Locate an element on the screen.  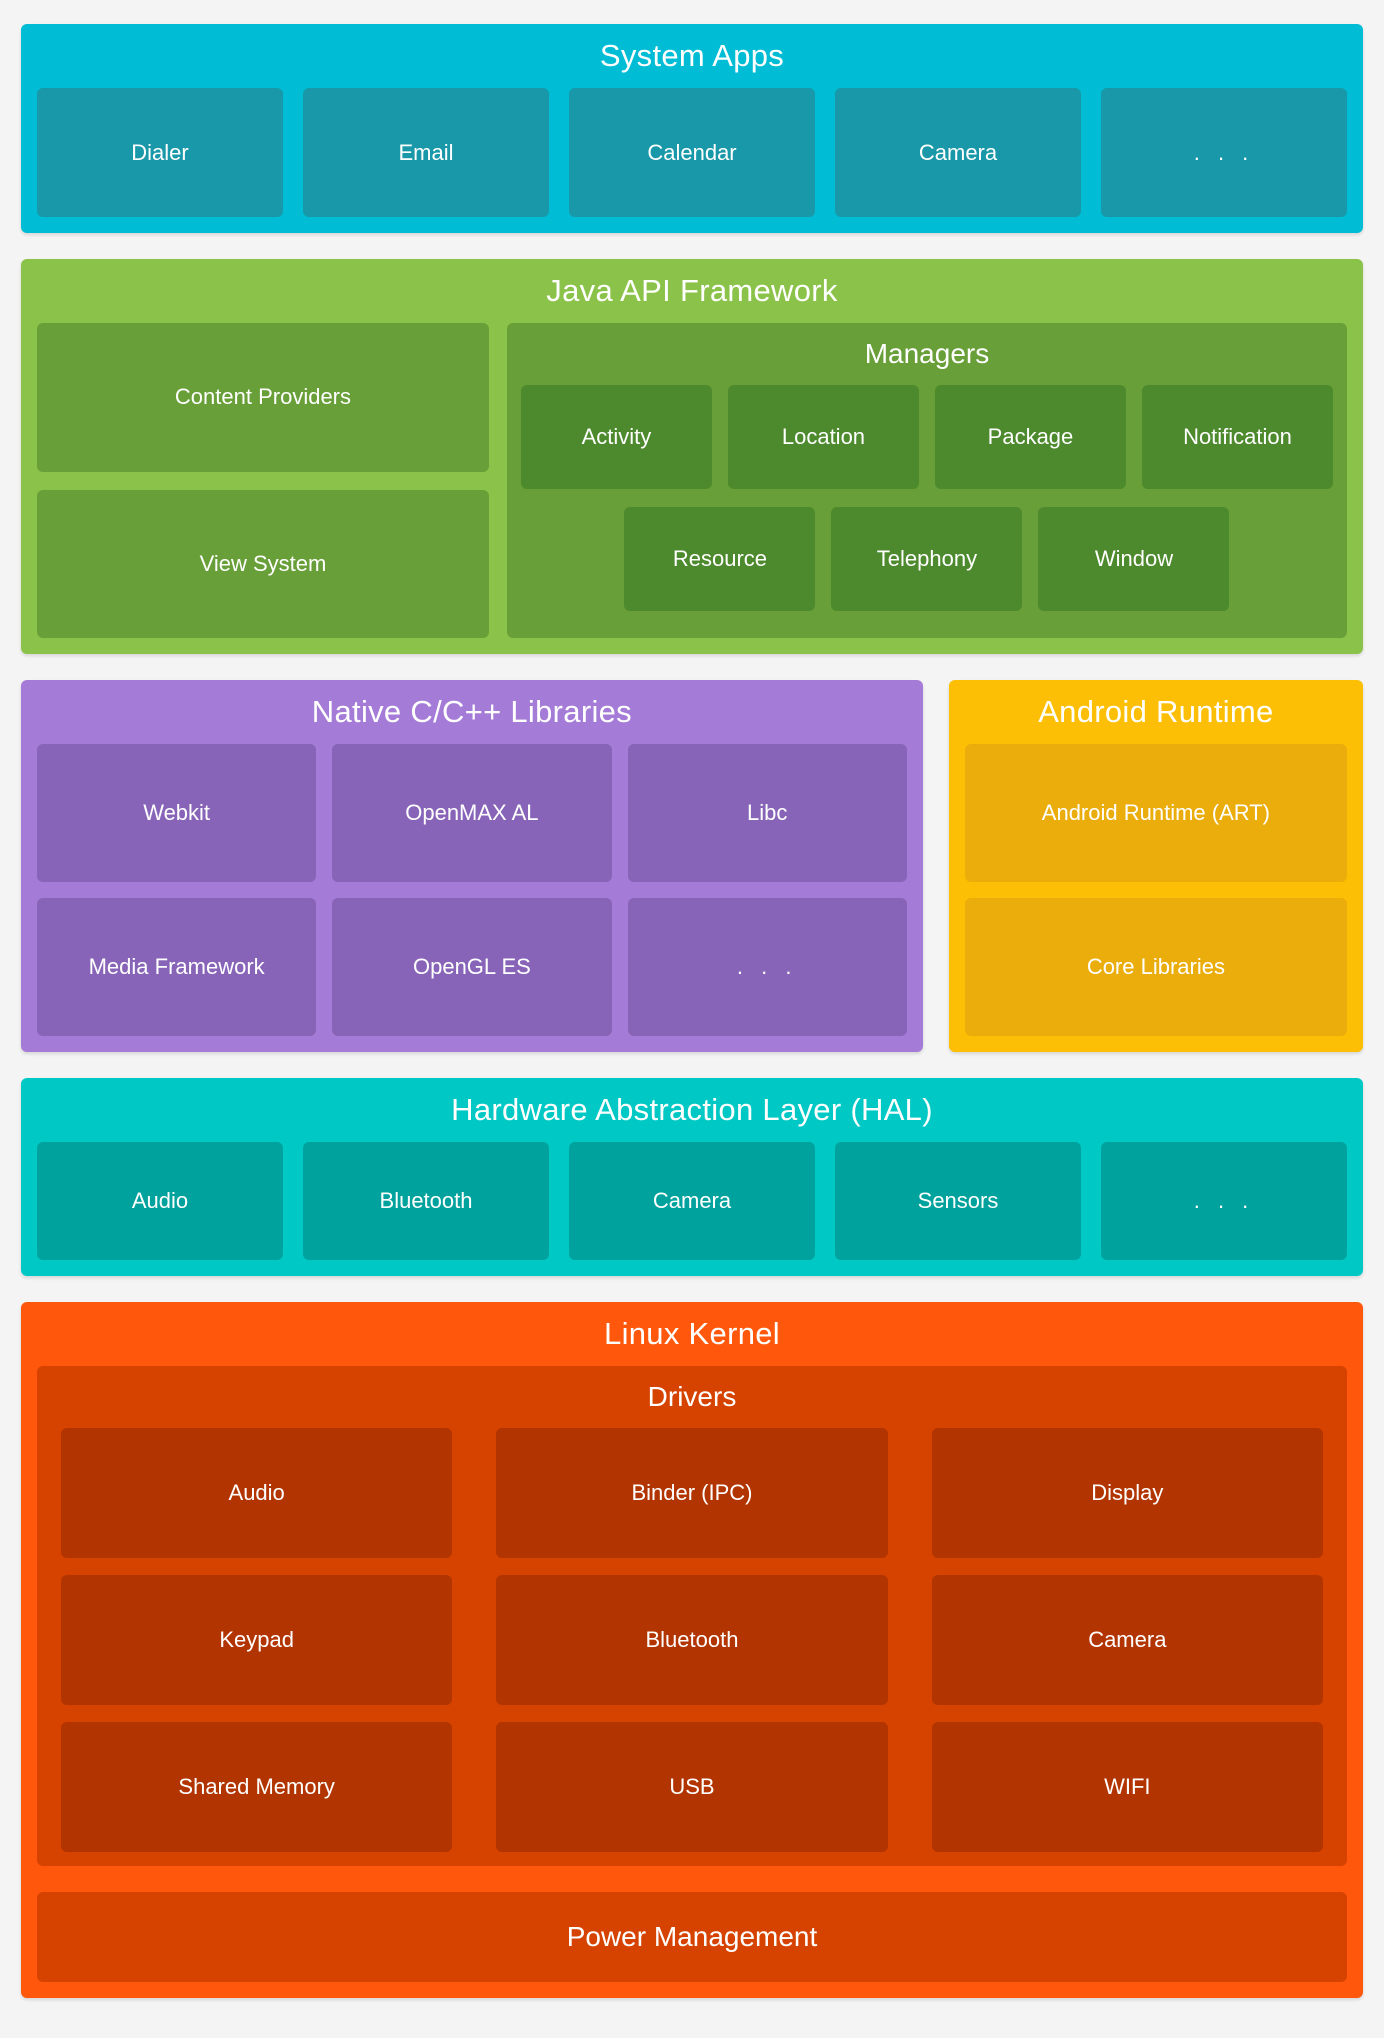
box-activity-manager: Activity is located at coordinates (616, 437).